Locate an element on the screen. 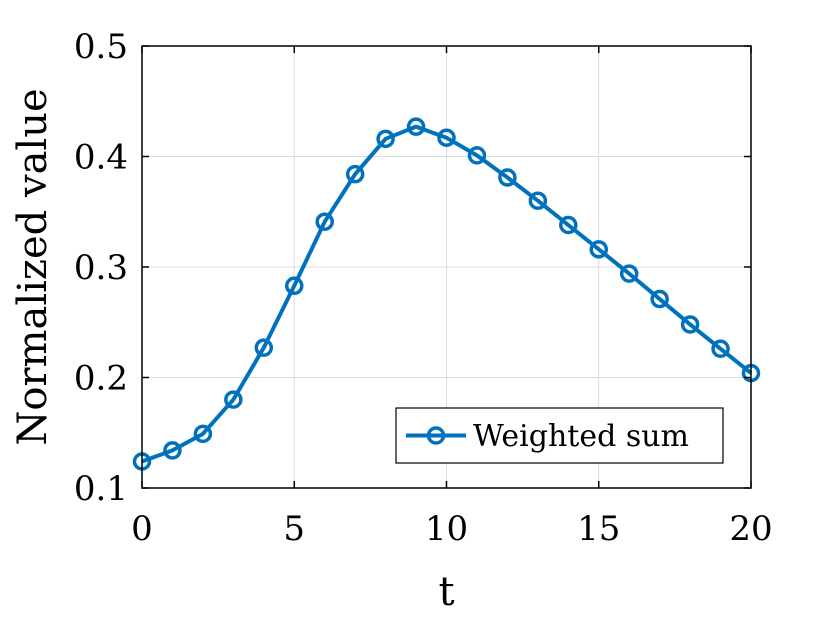 This screenshot has width=830, height=623. x-tick-label: 20 is located at coordinates (750, 529).